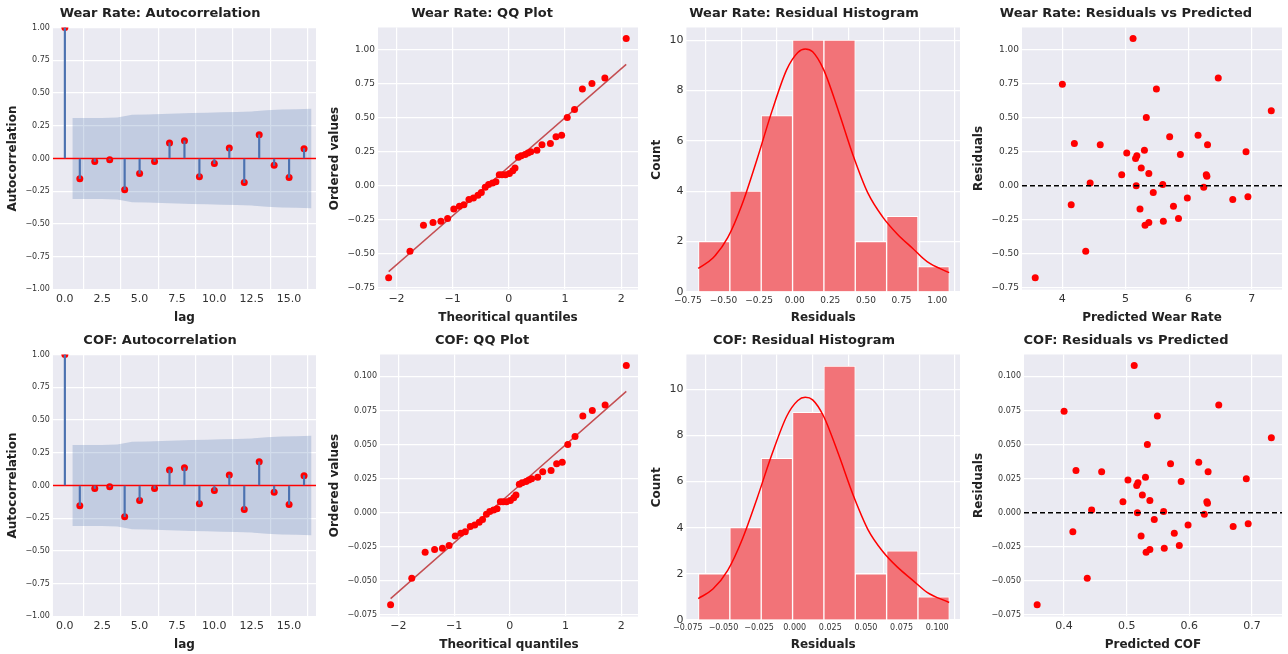  Describe the element at coordinates (902, 627) in the screenshot. I see `x-tick-label: 0.075` at that location.